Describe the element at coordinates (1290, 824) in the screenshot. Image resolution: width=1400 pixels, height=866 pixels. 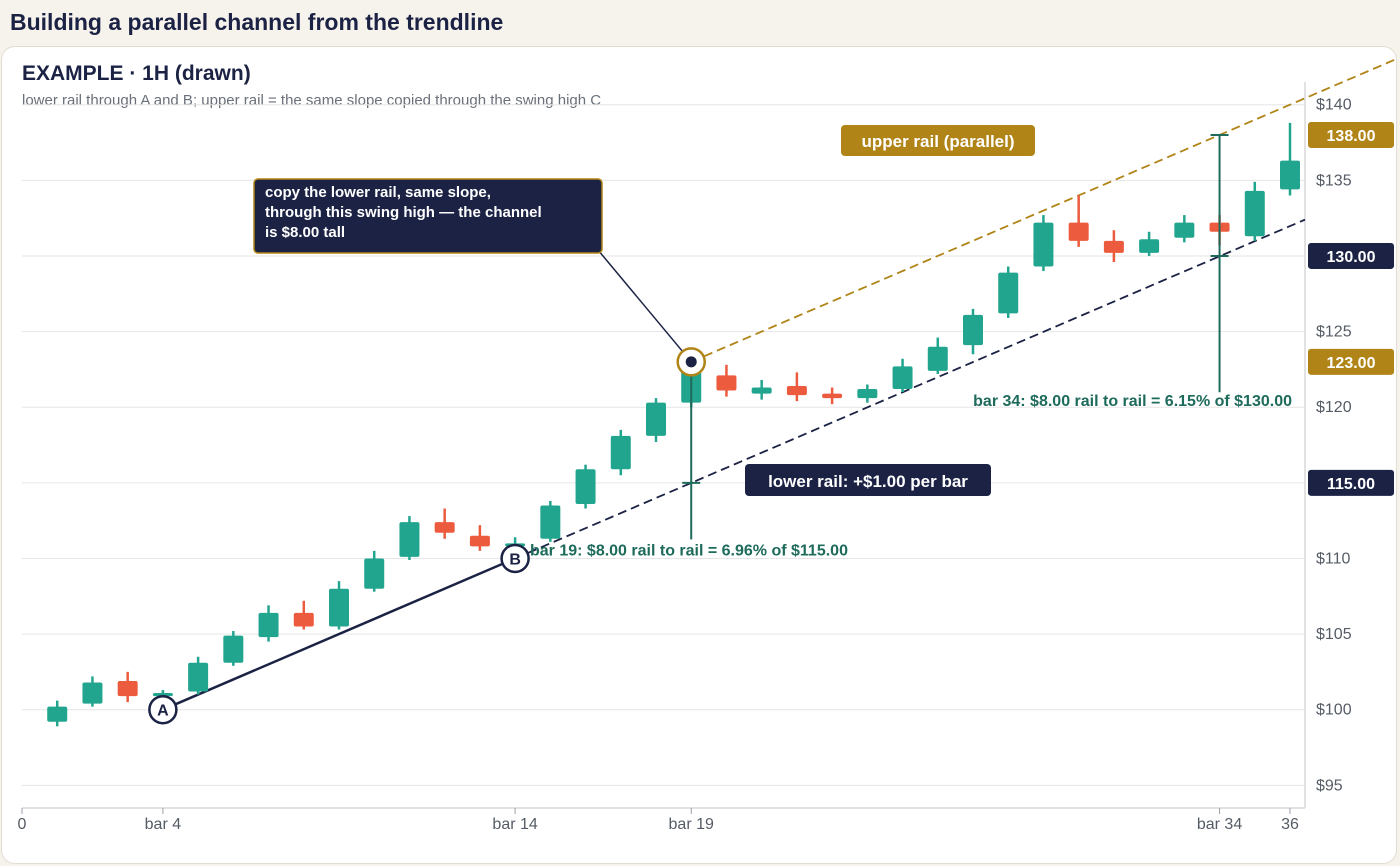
I see `x-tick-label: 36` at that location.